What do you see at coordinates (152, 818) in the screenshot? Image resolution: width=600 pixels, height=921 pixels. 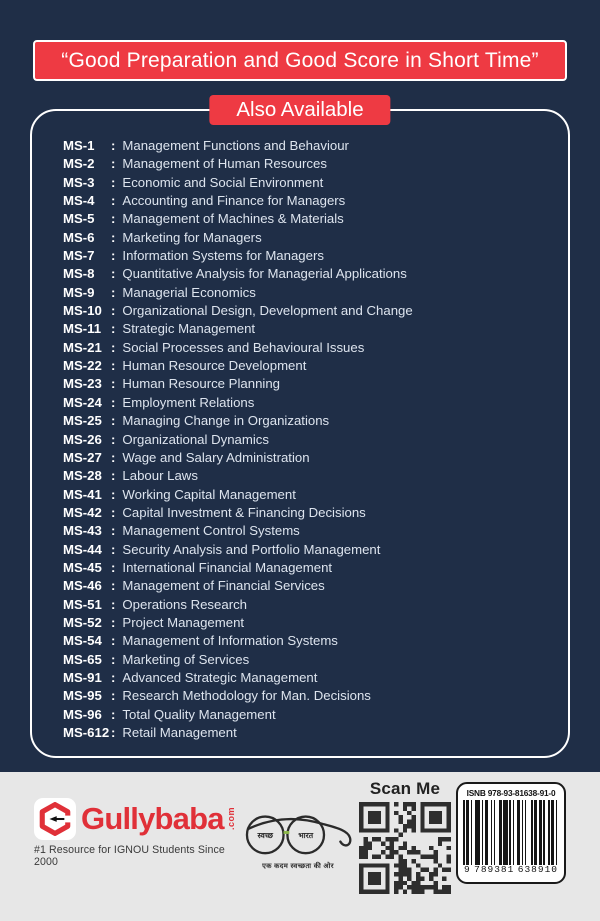 I see `publisher-brand: Gullybaba` at bounding box center [152, 818].